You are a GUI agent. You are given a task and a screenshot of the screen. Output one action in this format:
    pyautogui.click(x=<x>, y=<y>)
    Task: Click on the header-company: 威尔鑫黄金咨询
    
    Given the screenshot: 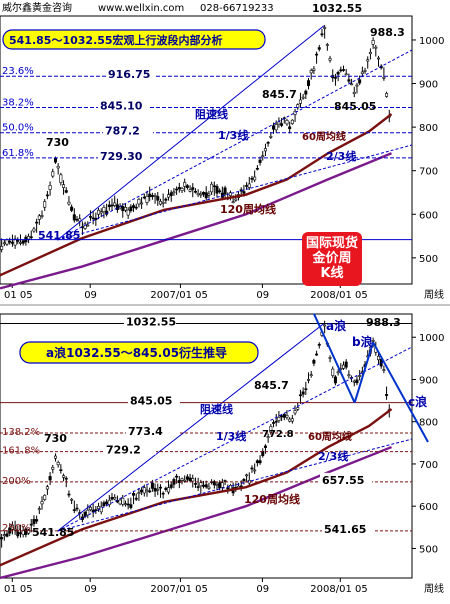 What is the action you would take?
    pyautogui.click(x=37, y=7)
    